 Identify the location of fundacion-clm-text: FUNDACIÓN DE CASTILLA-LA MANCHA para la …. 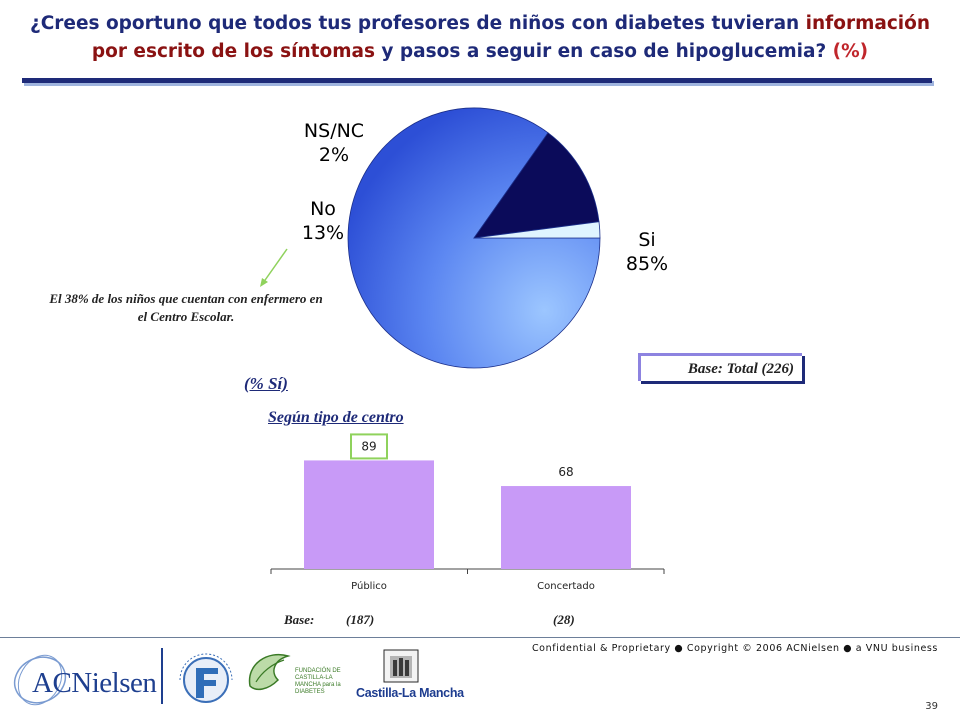
(318, 681).